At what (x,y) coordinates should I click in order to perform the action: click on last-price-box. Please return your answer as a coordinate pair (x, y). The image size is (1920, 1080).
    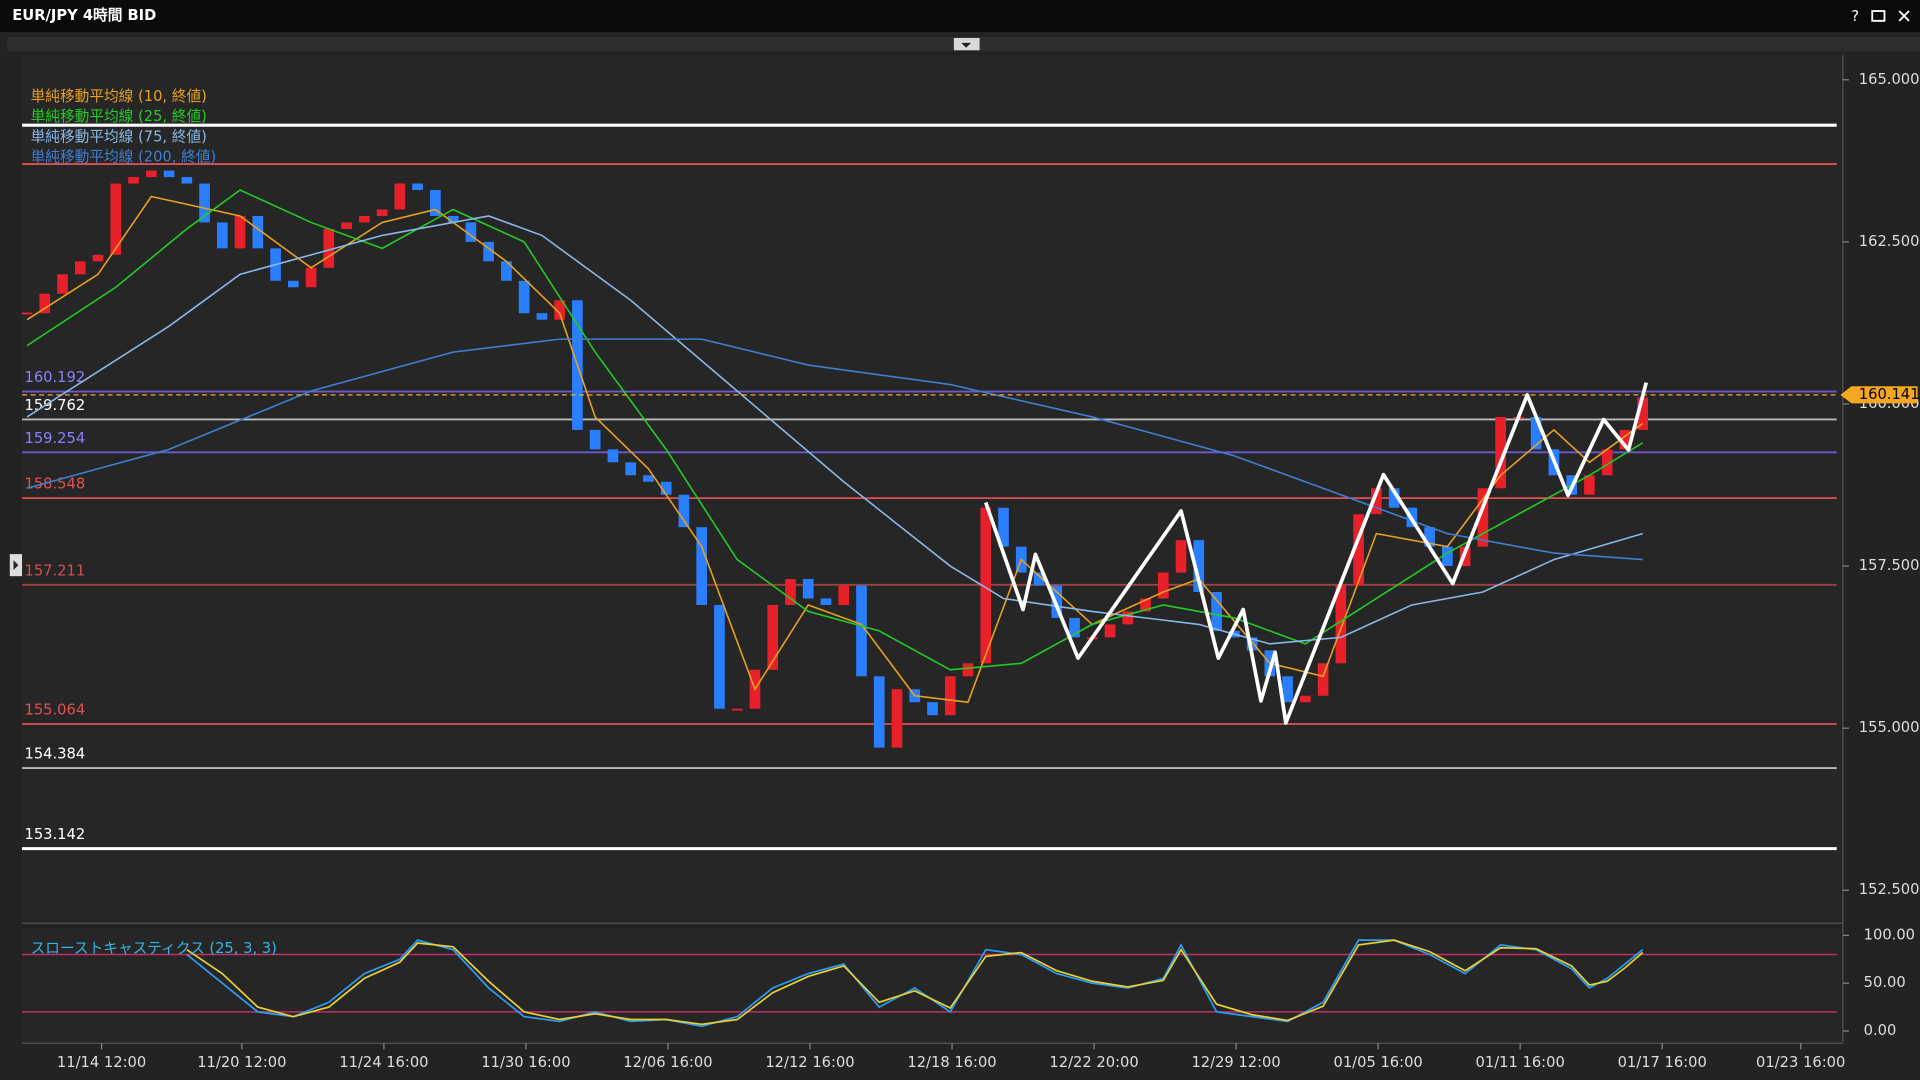
    Looking at the image, I should click on (1879, 395).